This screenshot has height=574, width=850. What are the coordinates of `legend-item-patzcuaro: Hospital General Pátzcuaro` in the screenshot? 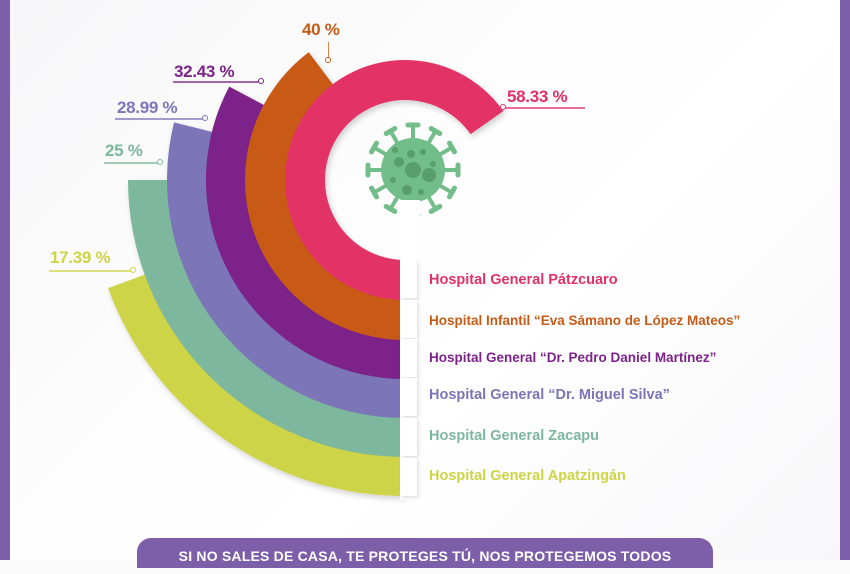 It's located at (523, 280).